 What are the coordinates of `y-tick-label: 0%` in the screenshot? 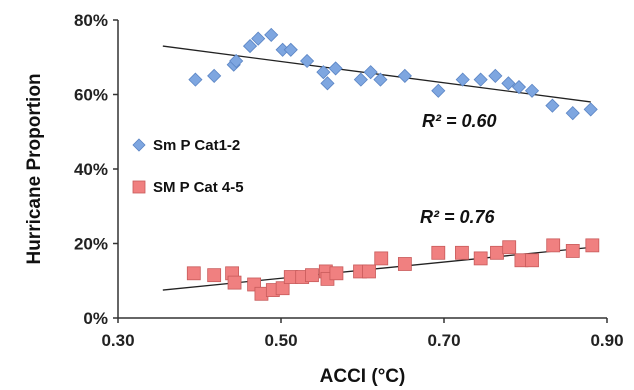 It's located at (95, 318).